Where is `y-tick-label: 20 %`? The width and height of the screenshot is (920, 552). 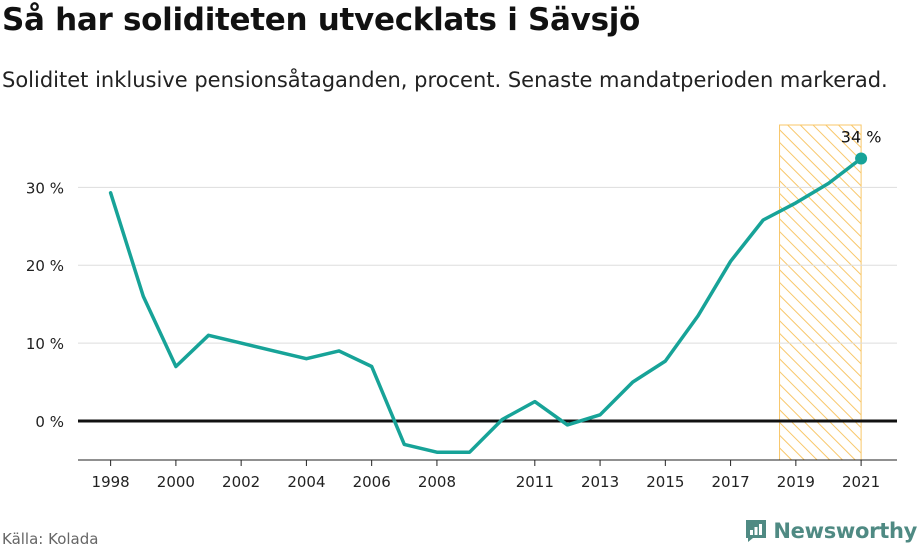 y-tick-label: 20 % is located at coordinates (45, 266).